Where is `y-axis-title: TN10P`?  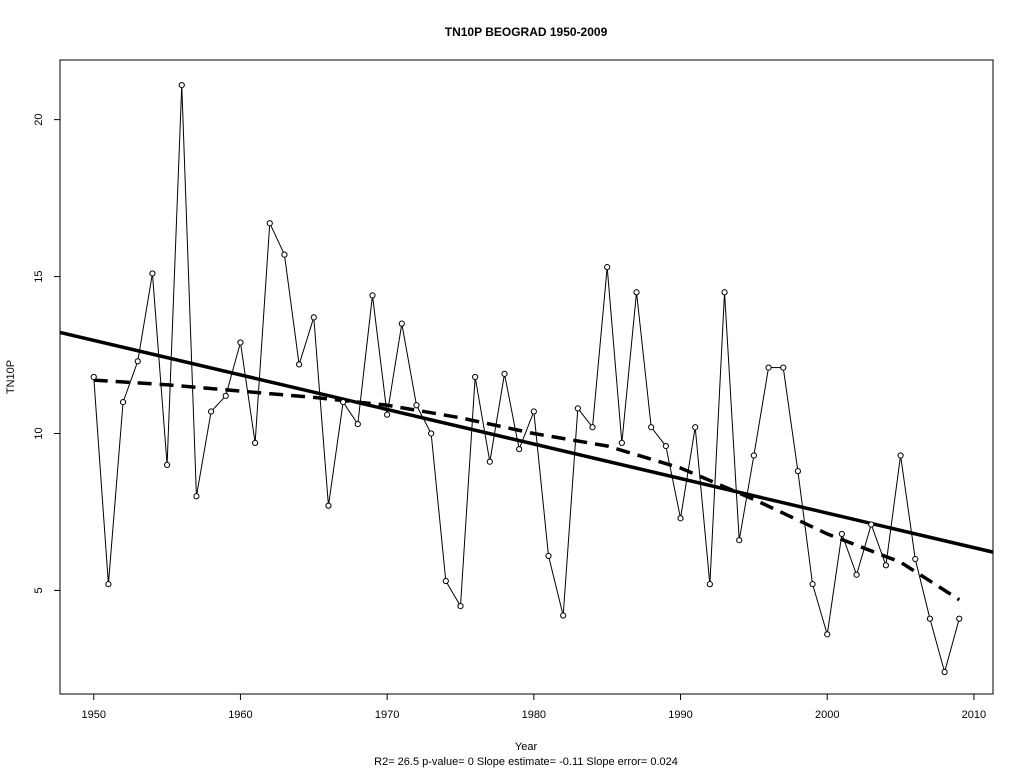
y-axis-title: TN10P is located at coordinates (11, 377).